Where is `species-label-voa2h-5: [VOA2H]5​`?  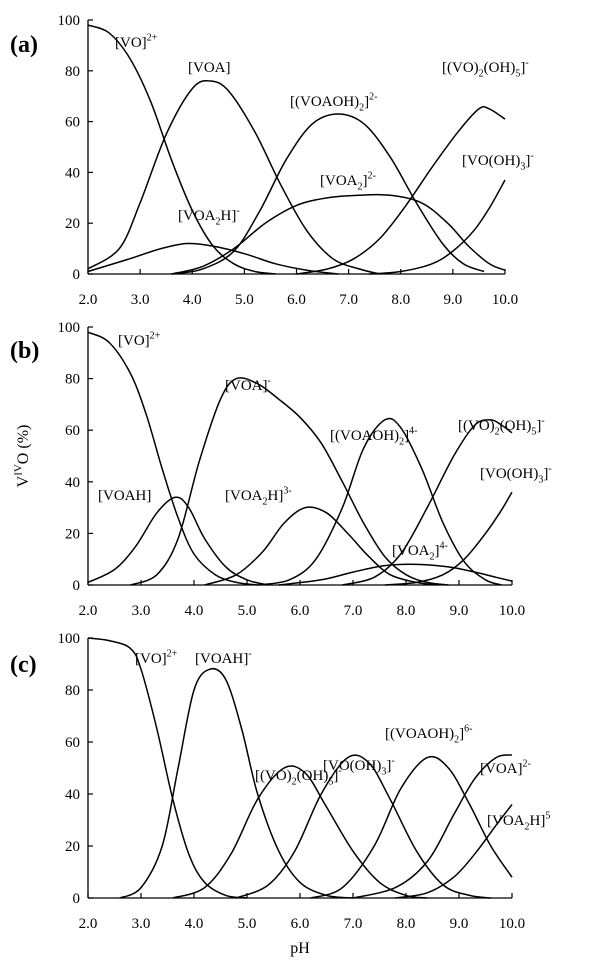
species-label-voa2h-5: [VOA2H]5​ is located at coordinates (518, 822).